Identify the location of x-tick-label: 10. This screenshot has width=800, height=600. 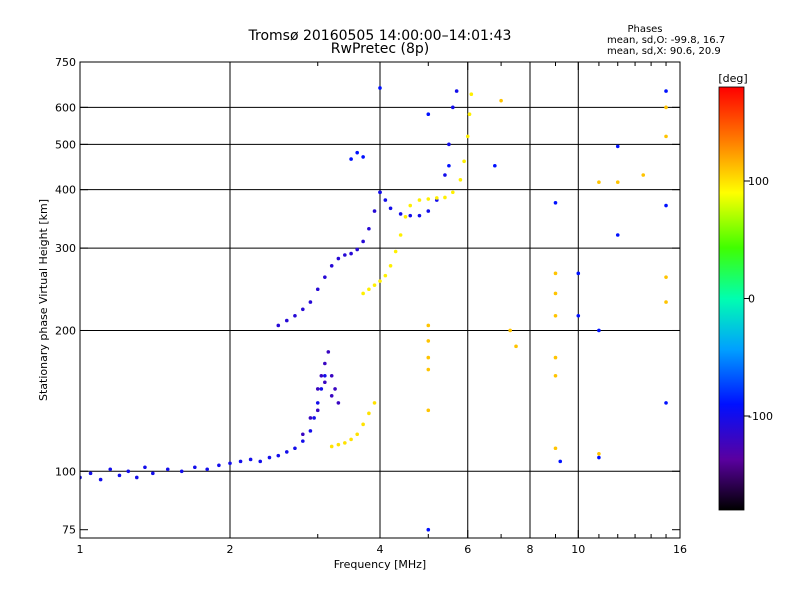
(578, 549).